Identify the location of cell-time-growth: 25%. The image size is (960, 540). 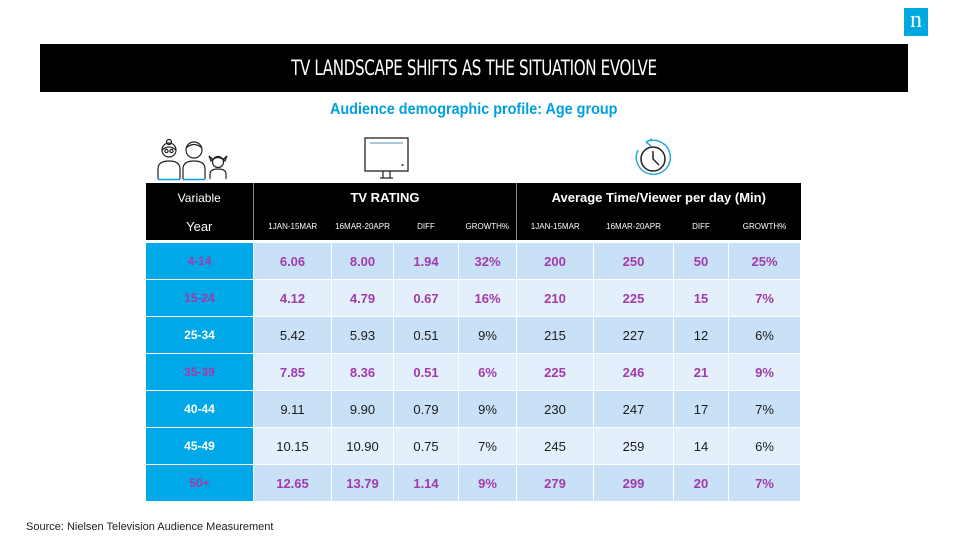
(764, 261).